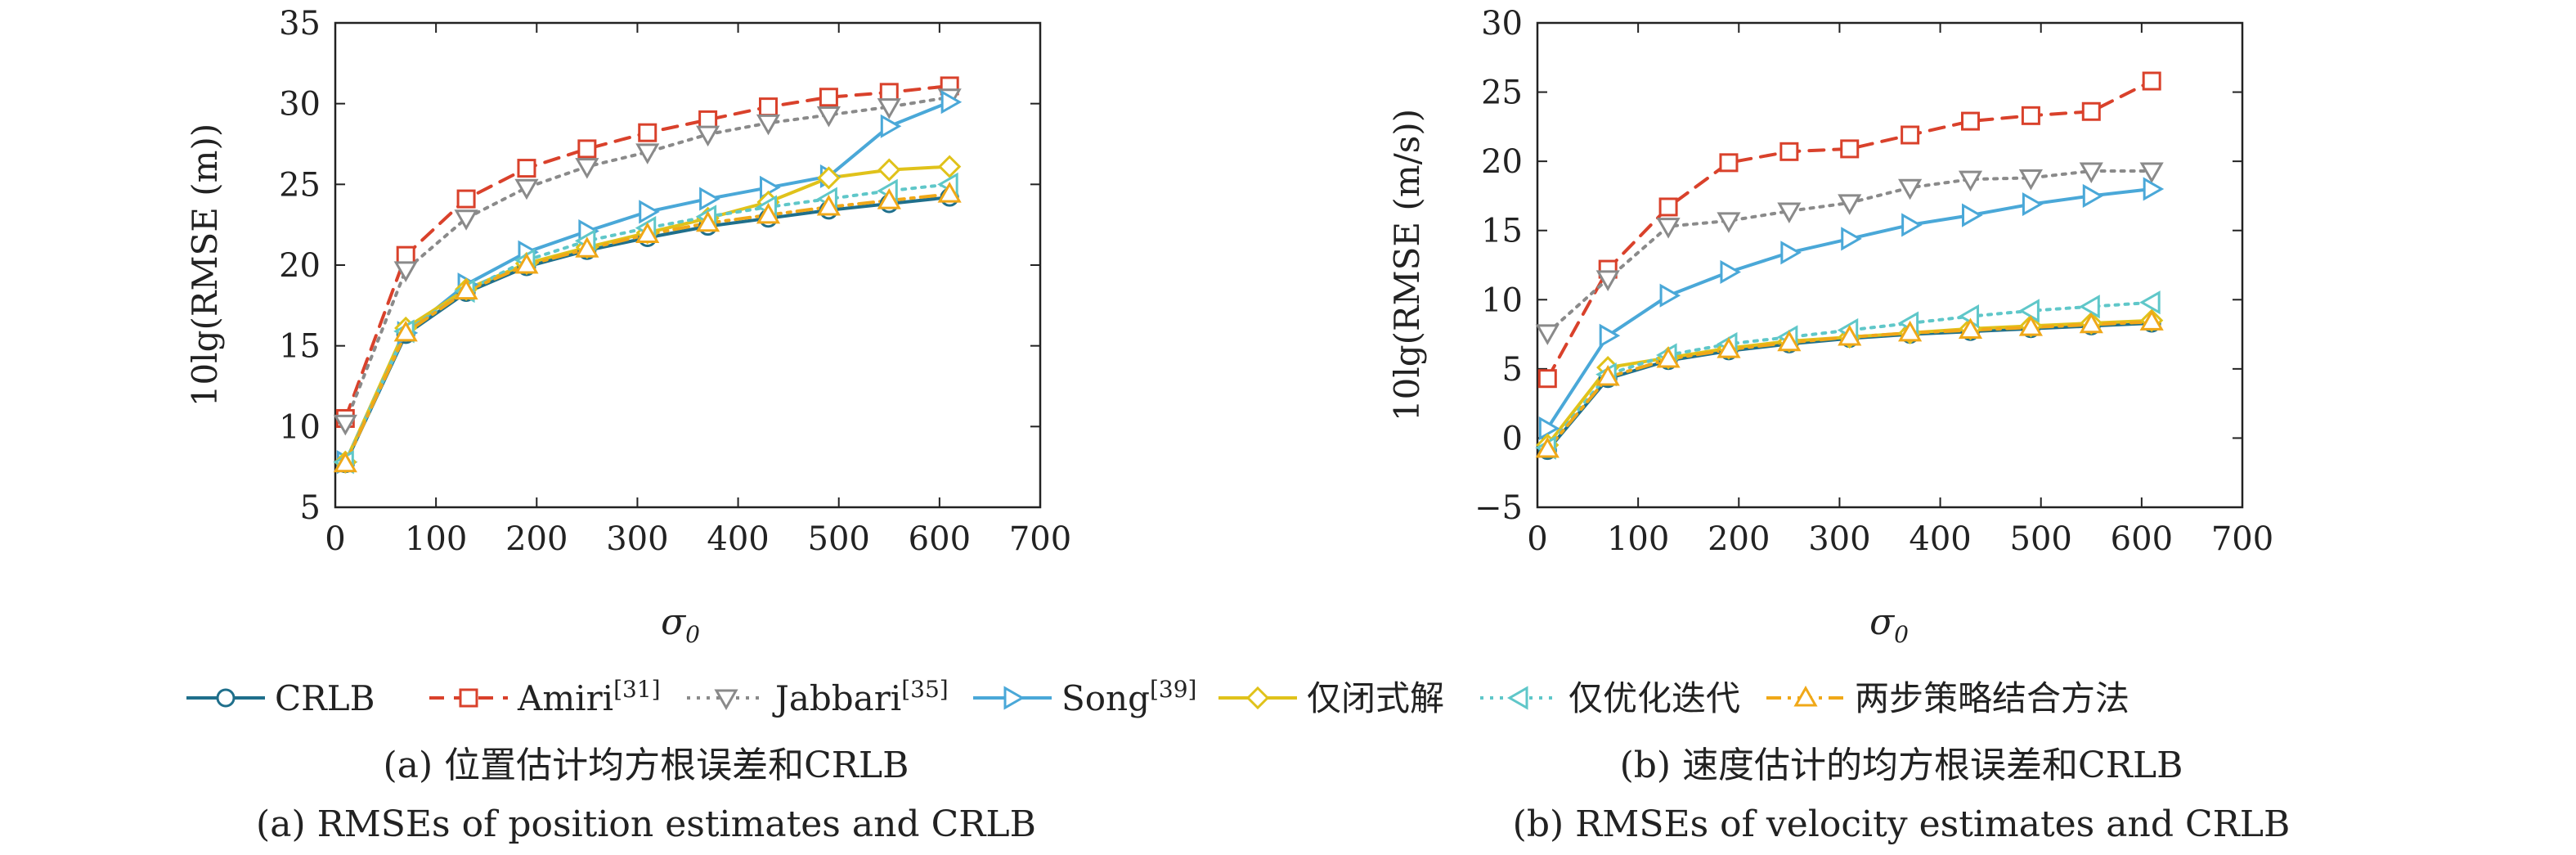 The width and height of the screenshot is (2576, 855). What do you see at coordinates (646, 766) in the screenshot?
I see `caption-a-cn: (a) 位置估计均方根误差和CRLB` at bounding box center [646, 766].